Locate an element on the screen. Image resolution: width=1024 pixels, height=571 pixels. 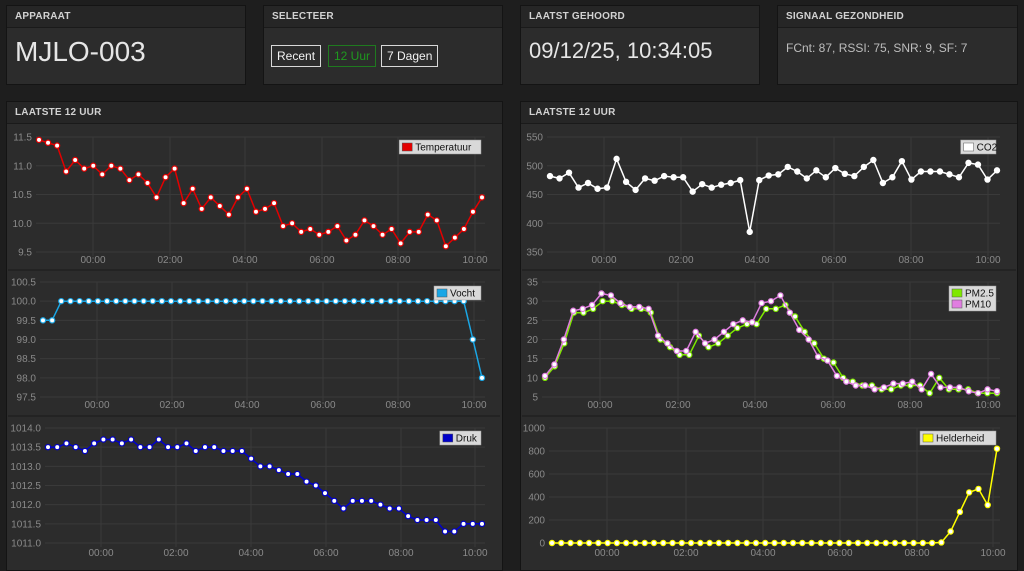
y-tick-label: 98.5 is located at coordinates (27, 359).